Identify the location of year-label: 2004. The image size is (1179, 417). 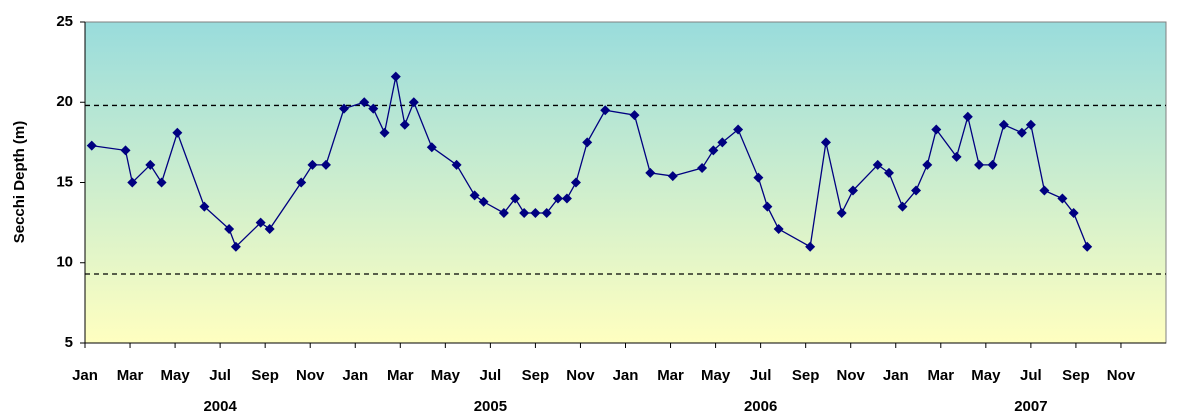
(220, 406).